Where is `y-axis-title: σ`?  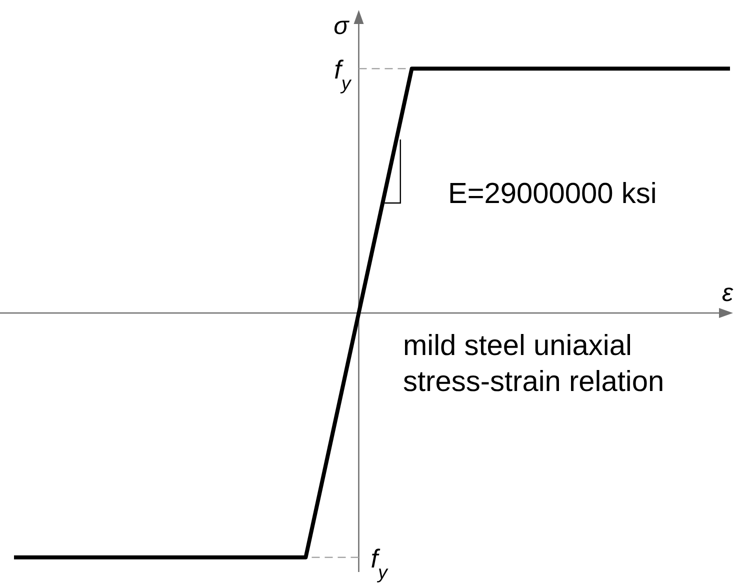
y-axis-title: σ is located at coordinates (342, 26).